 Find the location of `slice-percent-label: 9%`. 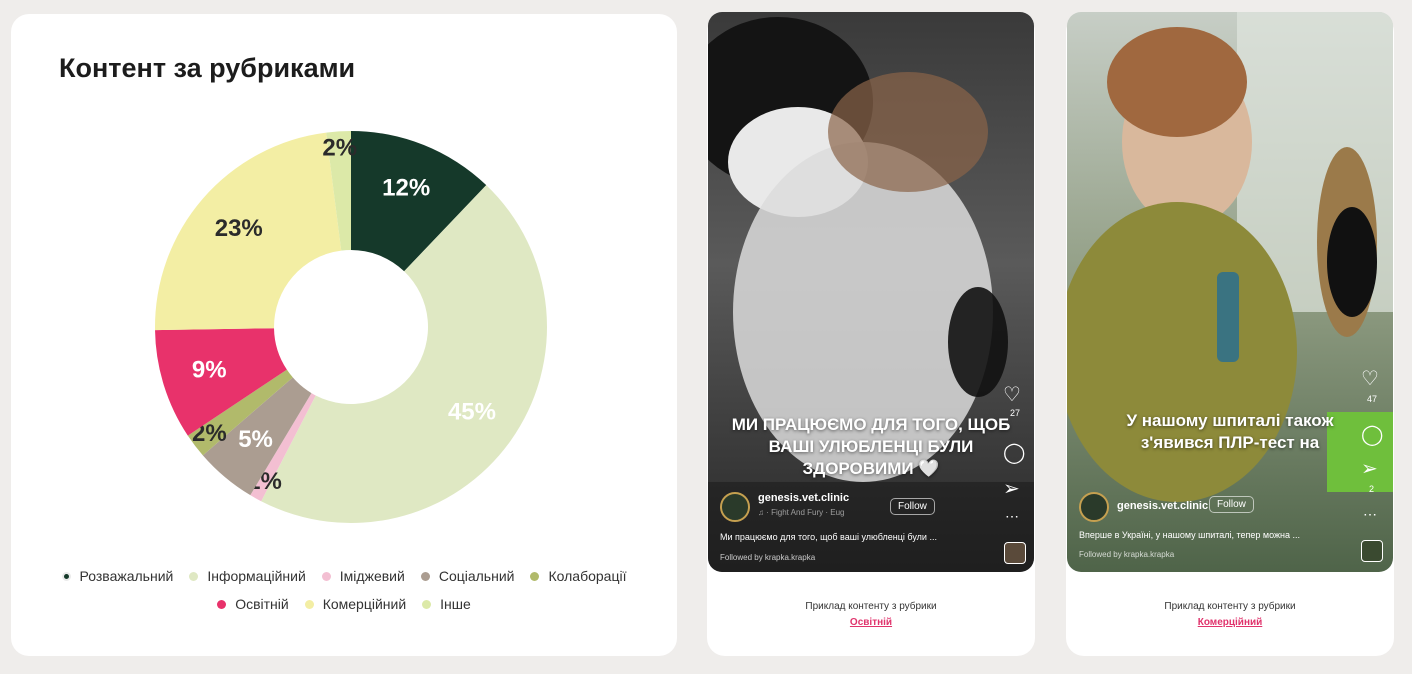

slice-percent-label: 9% is located at coordinates (209, 369).